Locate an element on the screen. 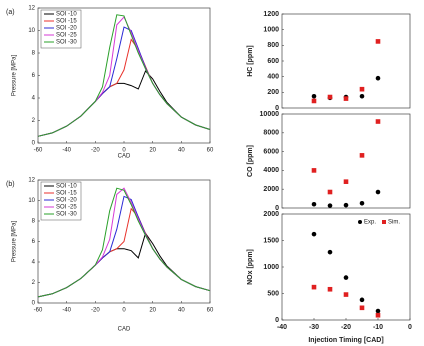 The width and height of the screenshot is (424, 346). y-axis-label: HC [ppm] is located at coordinates (250, 61).